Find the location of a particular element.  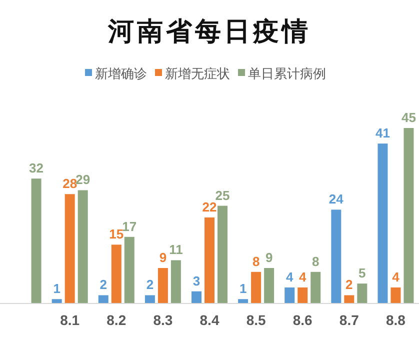

data-label: 15 is located at coordinates (116, 234).